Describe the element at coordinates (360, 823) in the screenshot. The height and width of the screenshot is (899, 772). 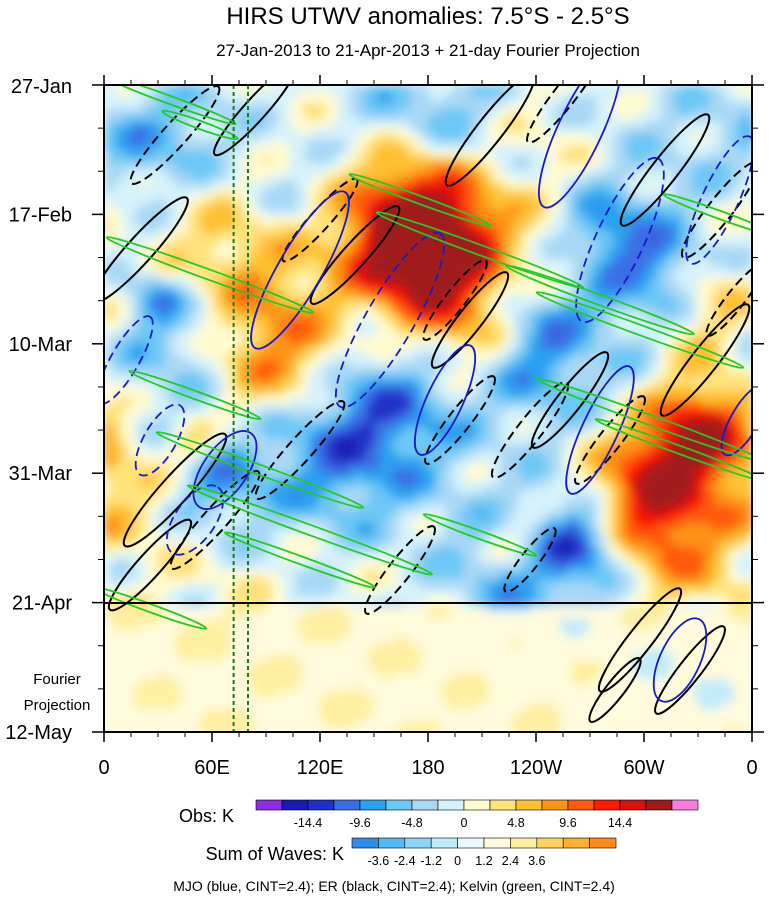
I see `colorbar-tick-label: -9.6` at that location.